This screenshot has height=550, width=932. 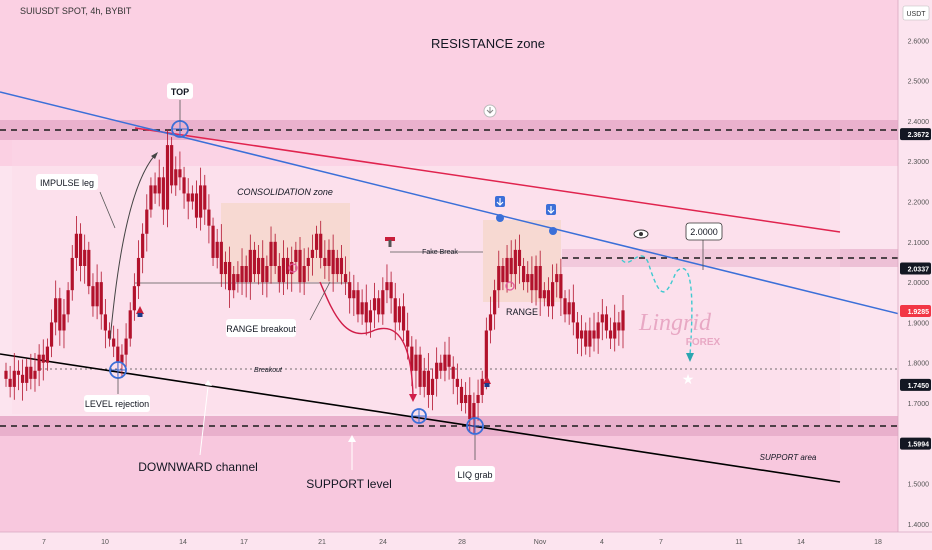 What do you see at coordinates (352, 438) in the screenshot?
I see `support-pointer-arrow` at bounding box center [352, 438].